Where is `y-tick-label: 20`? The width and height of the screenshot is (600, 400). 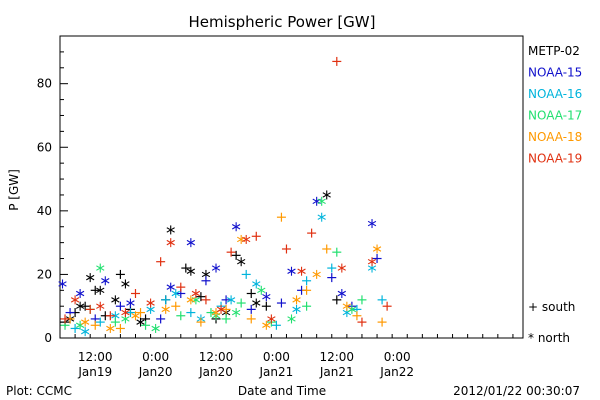
y-tick-label: 20 is located at coordinates (44, 274).